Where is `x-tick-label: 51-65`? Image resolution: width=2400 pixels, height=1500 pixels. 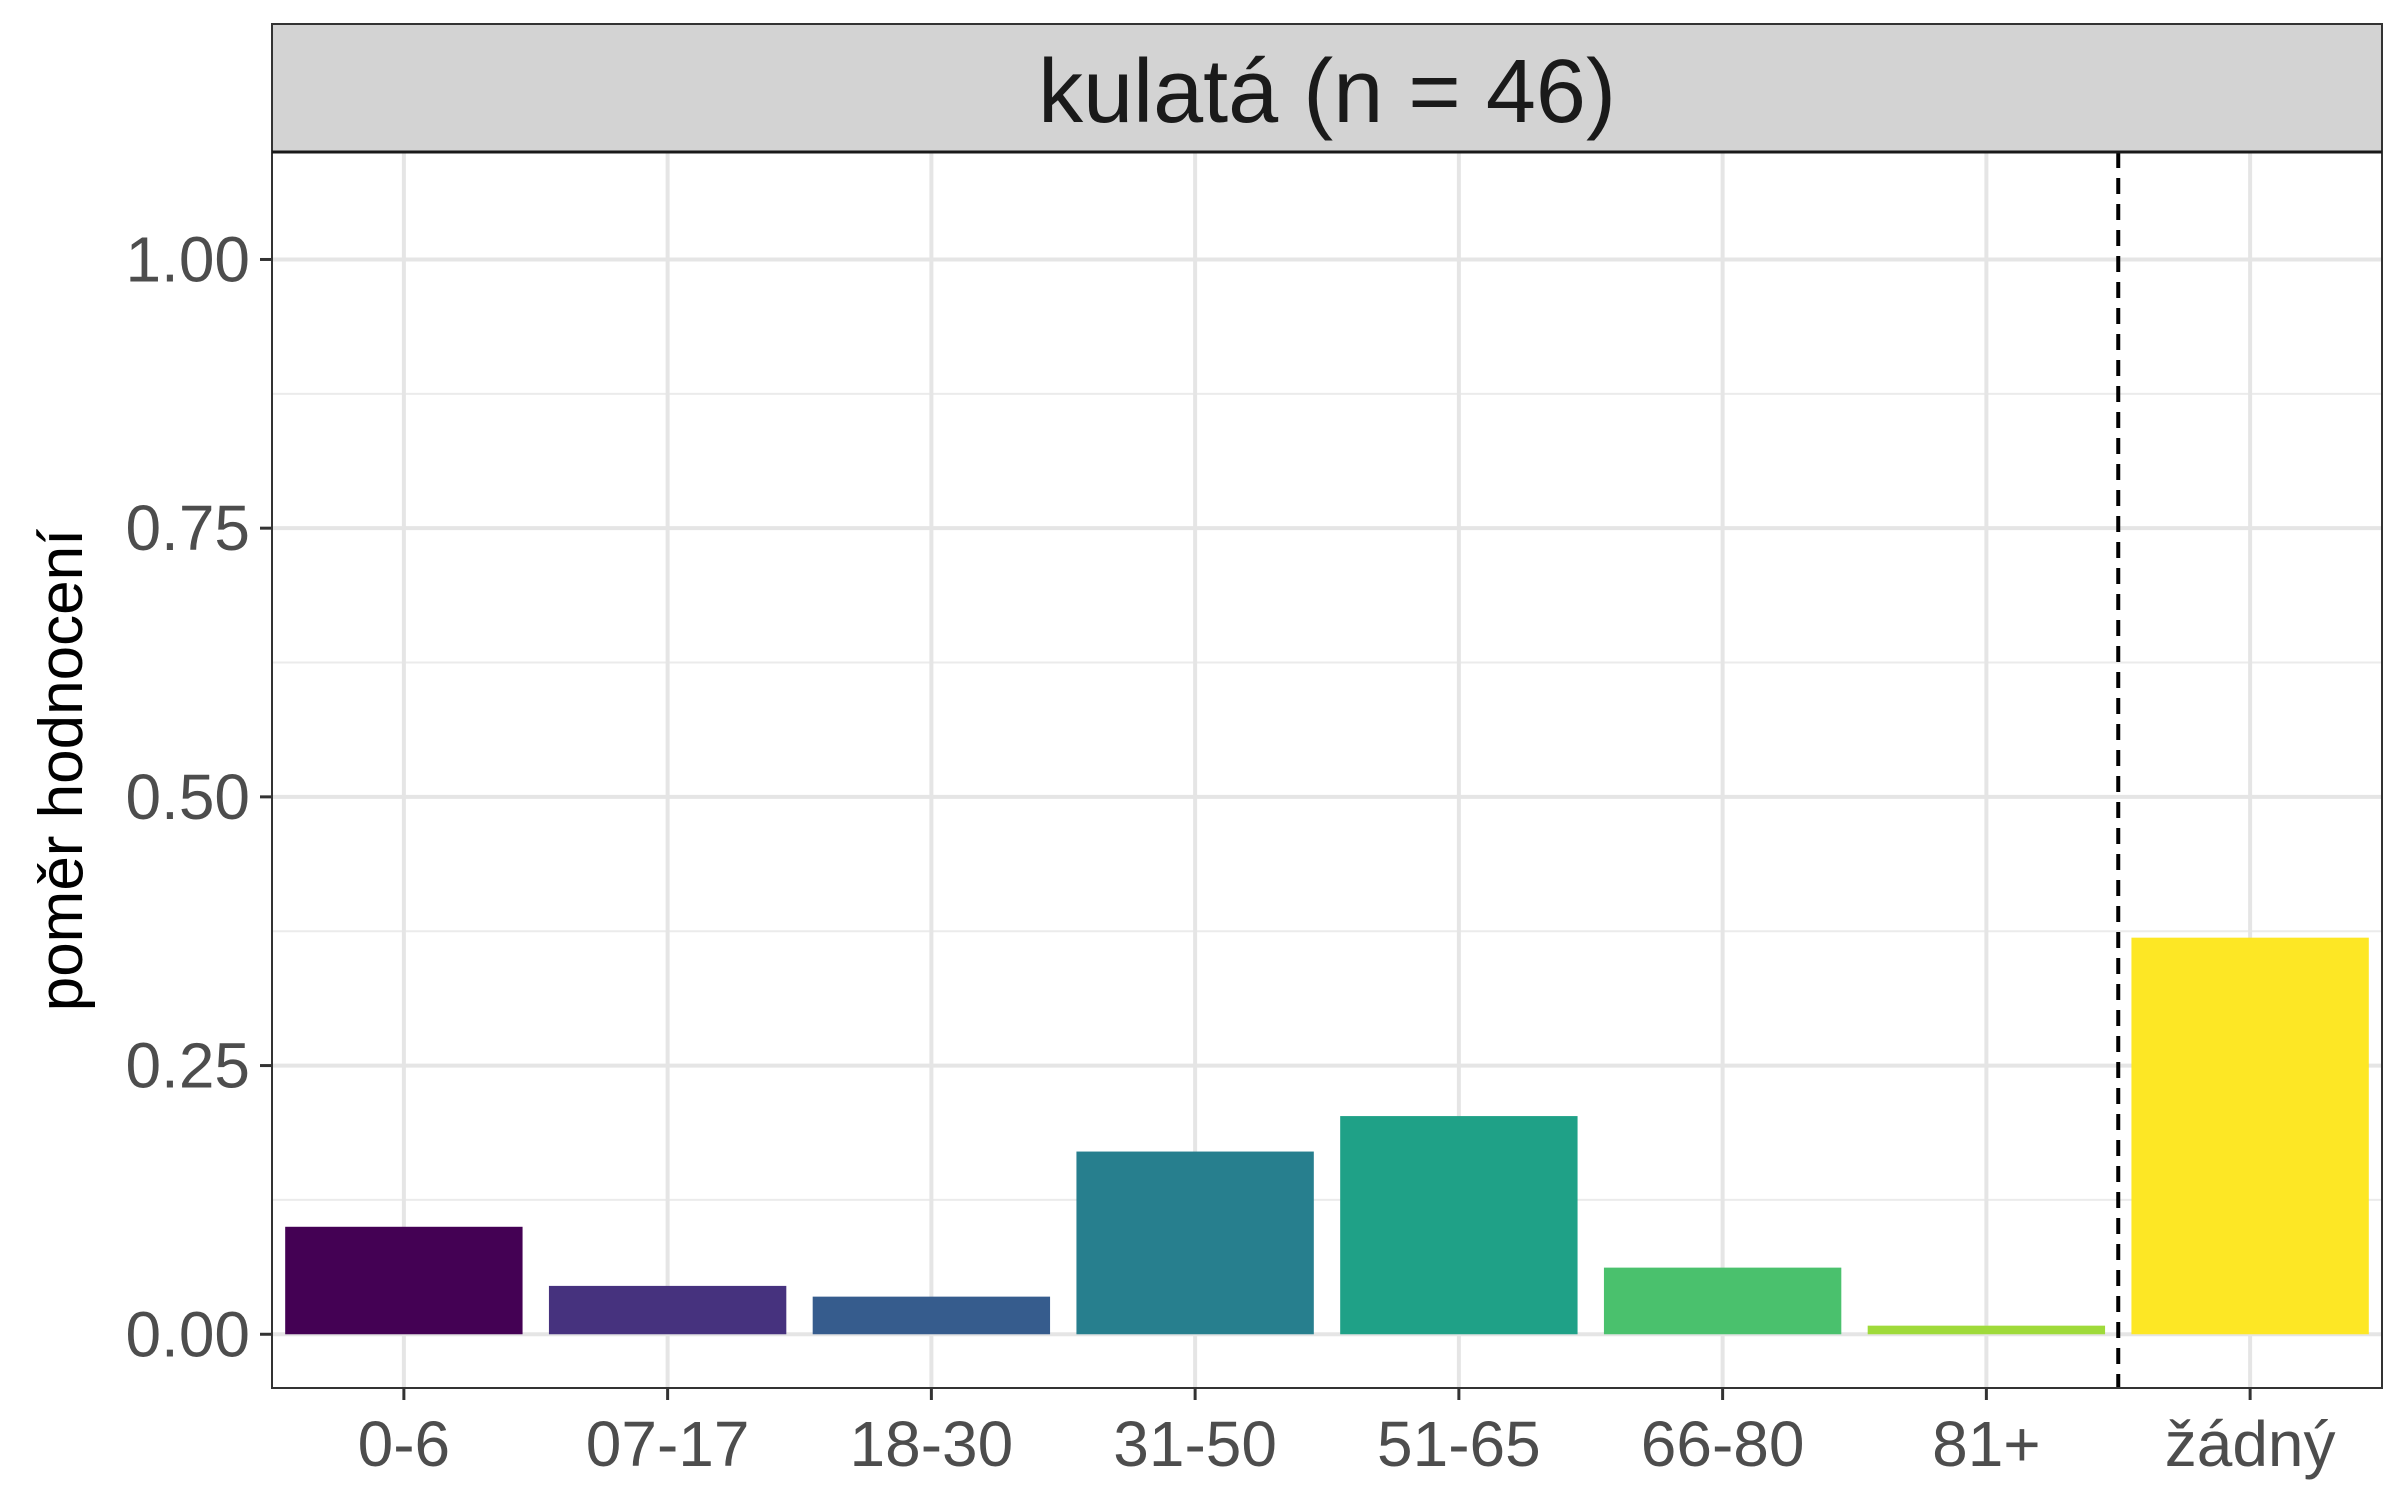 x-tick-label: 51-65 is located at coordinates (1459, 1444).